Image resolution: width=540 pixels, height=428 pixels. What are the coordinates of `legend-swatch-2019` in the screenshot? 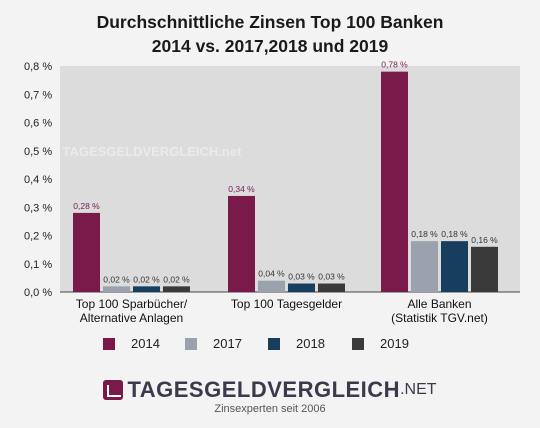 It's located at (358, 343).